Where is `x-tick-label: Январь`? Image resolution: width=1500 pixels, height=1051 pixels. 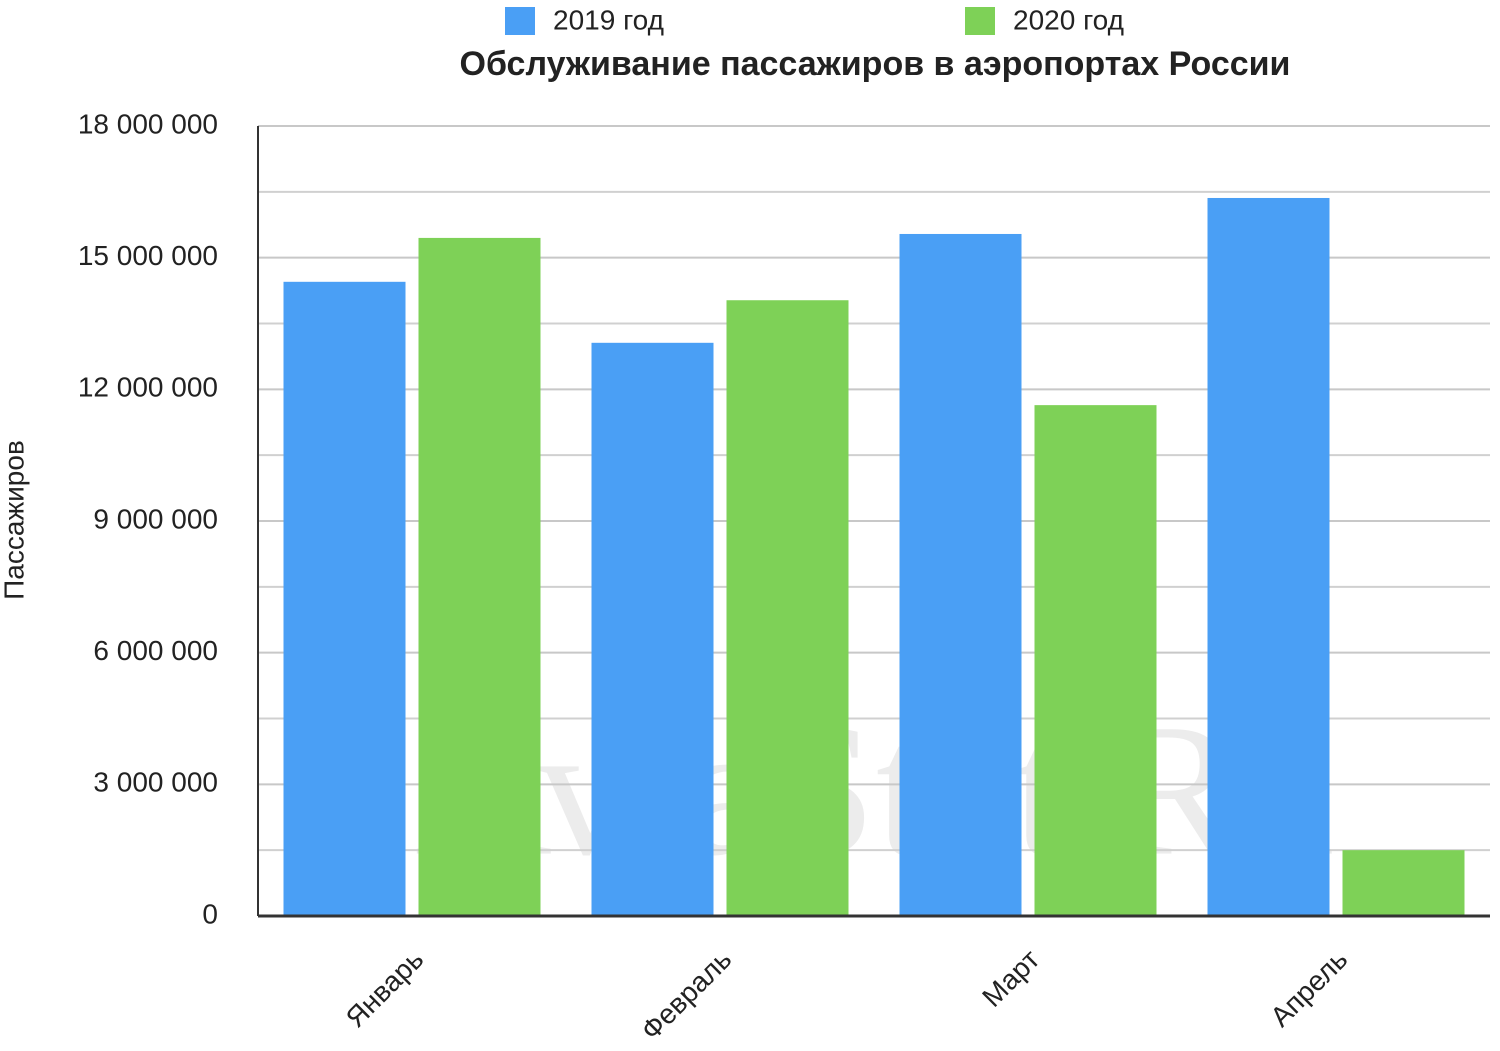
x-tick-label: Январь is located at coordinates (385, 989).